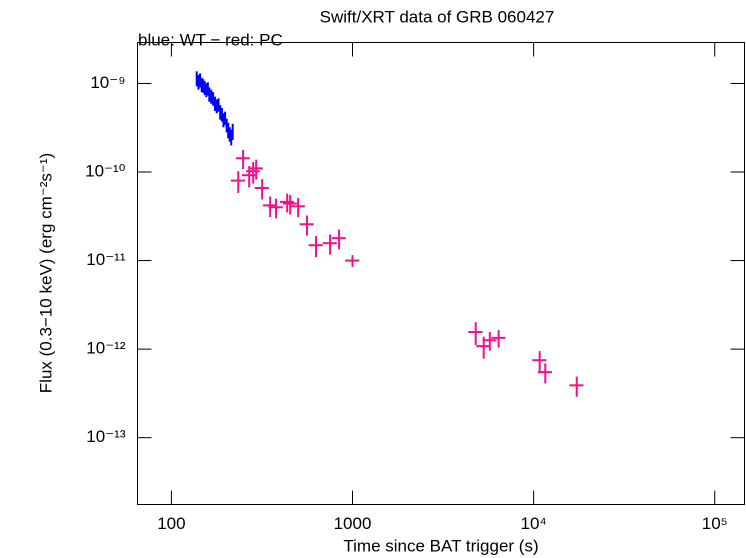  What do you see at coordinates (534, 523) in the screenshot?
I see `x-tick-label: 10⁴` at bounding box center [534, 523].